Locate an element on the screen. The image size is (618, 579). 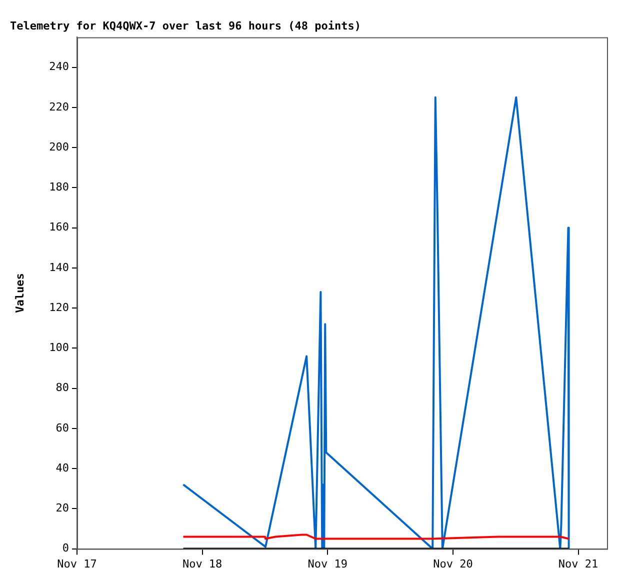
y-tick-label: 20 is located at coordinates (62, 508).